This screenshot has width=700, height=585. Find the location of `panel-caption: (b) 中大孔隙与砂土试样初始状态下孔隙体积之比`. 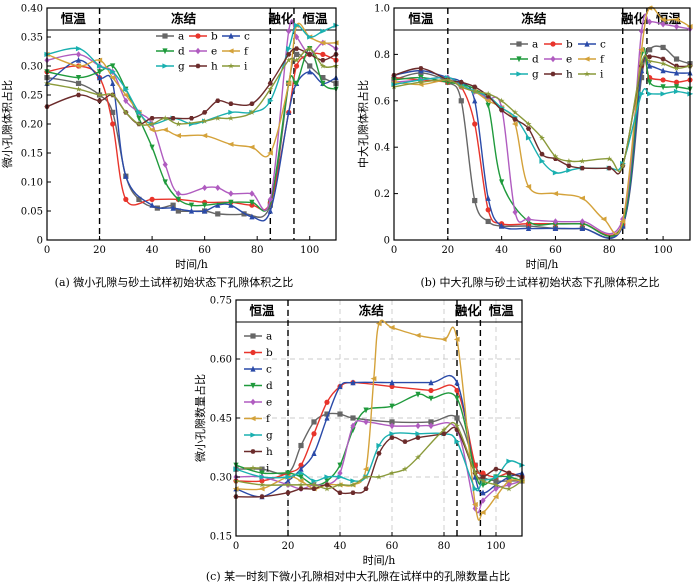

panel-caption: (b) 中大孔隙与砂土试样初始状态下孔隙体积之比 is located at coordinates (539, 282).